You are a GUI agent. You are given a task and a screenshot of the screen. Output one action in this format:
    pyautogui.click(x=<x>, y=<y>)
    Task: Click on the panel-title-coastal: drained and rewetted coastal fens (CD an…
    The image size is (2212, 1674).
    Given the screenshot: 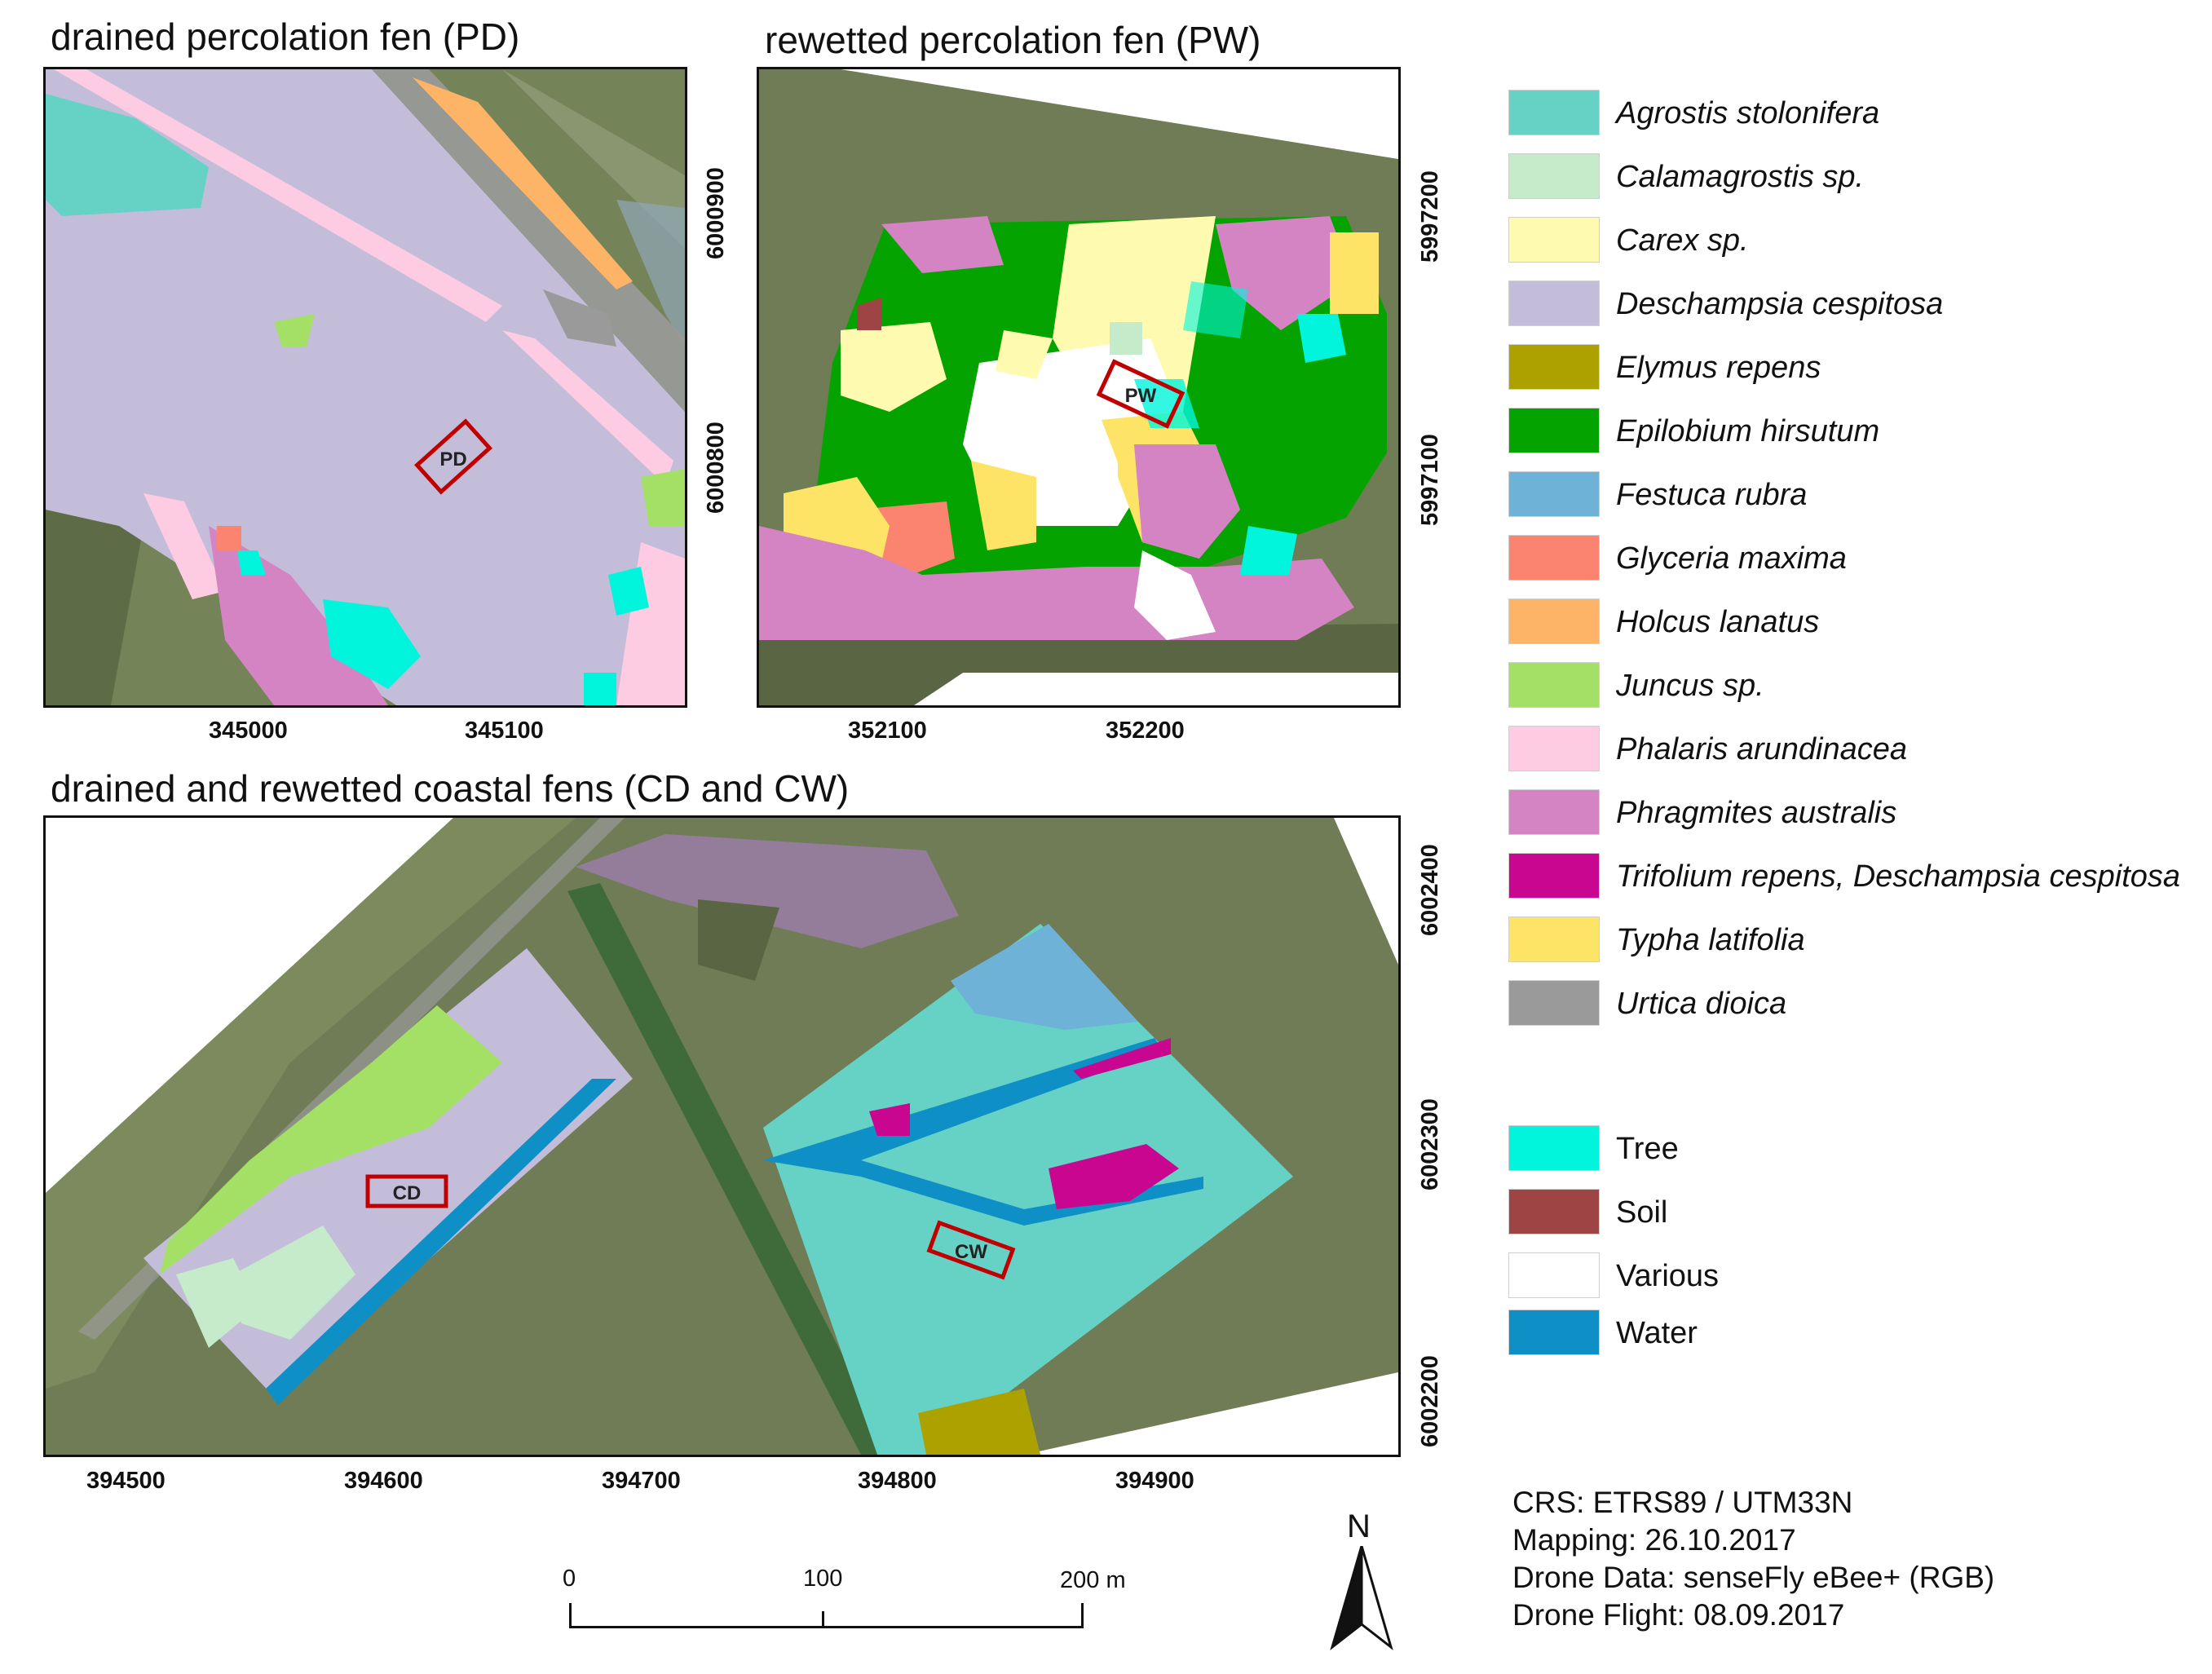 What is the action you would take?
    pyautogui.click(x=450, y=788)
    